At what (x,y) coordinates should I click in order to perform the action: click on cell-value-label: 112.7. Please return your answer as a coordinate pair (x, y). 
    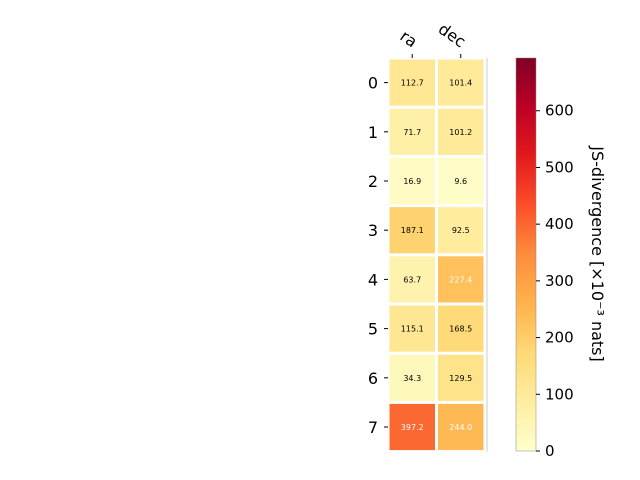
    Looking at the image, I should click on (412, 83).